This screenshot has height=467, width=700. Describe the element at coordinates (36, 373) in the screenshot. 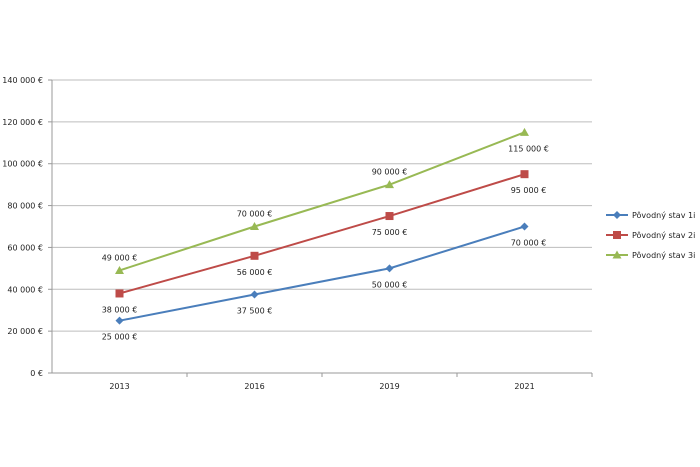

I see `y-tick-label: 0 €` at that location.